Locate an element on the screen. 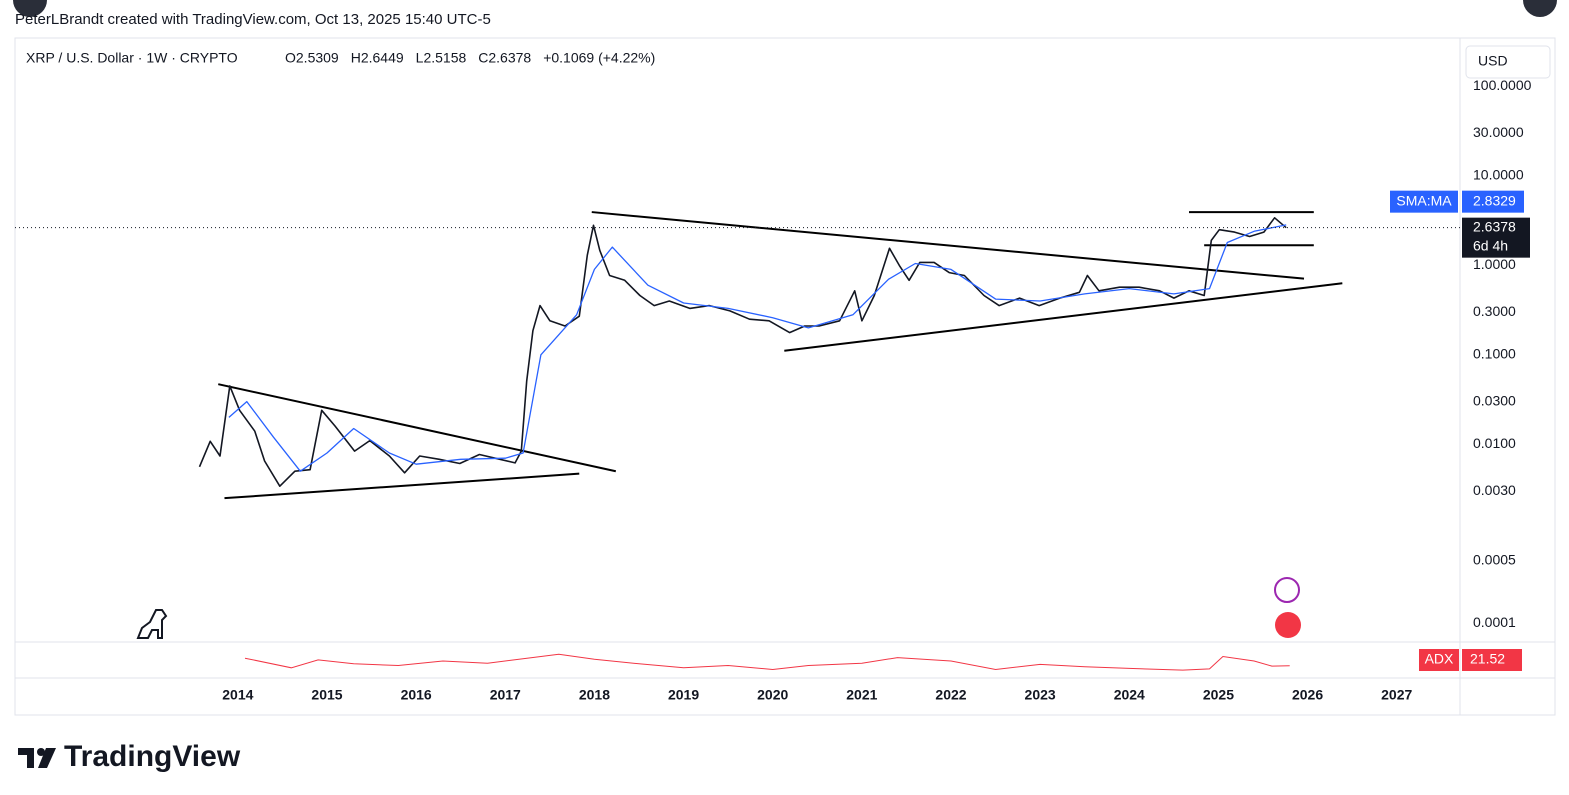  adx-value-box is located at coordinates (1492, 660).